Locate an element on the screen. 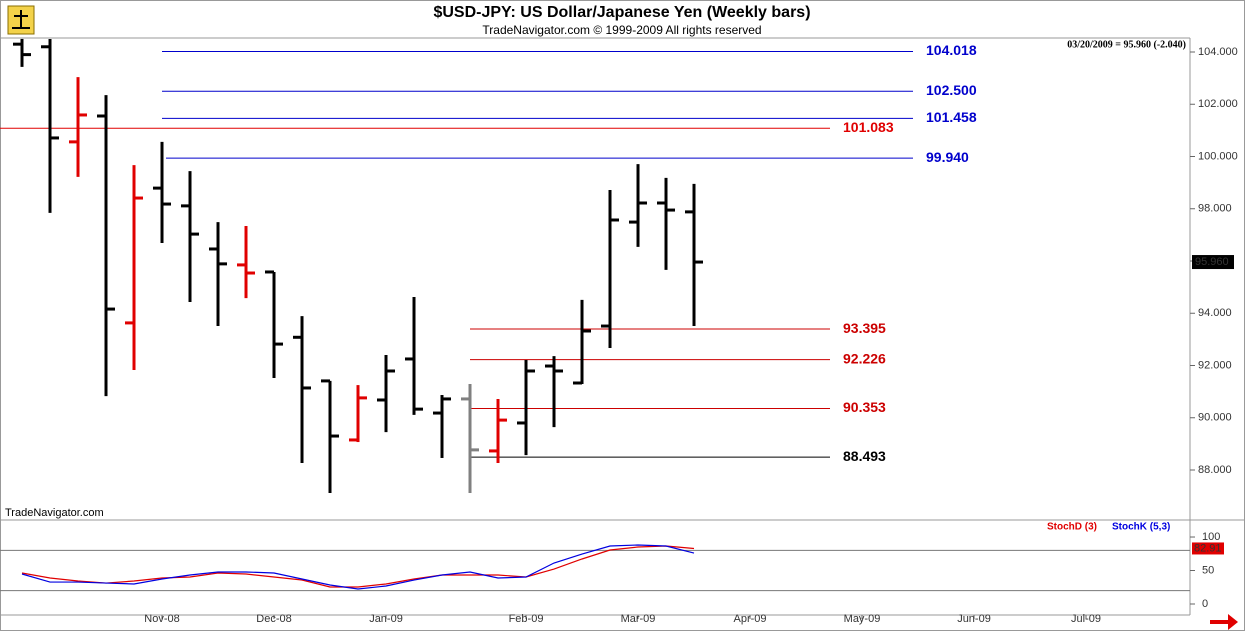 This screenshot has height=631, width=1245. level-label: 88.493 is located at coordinates (864, 456).